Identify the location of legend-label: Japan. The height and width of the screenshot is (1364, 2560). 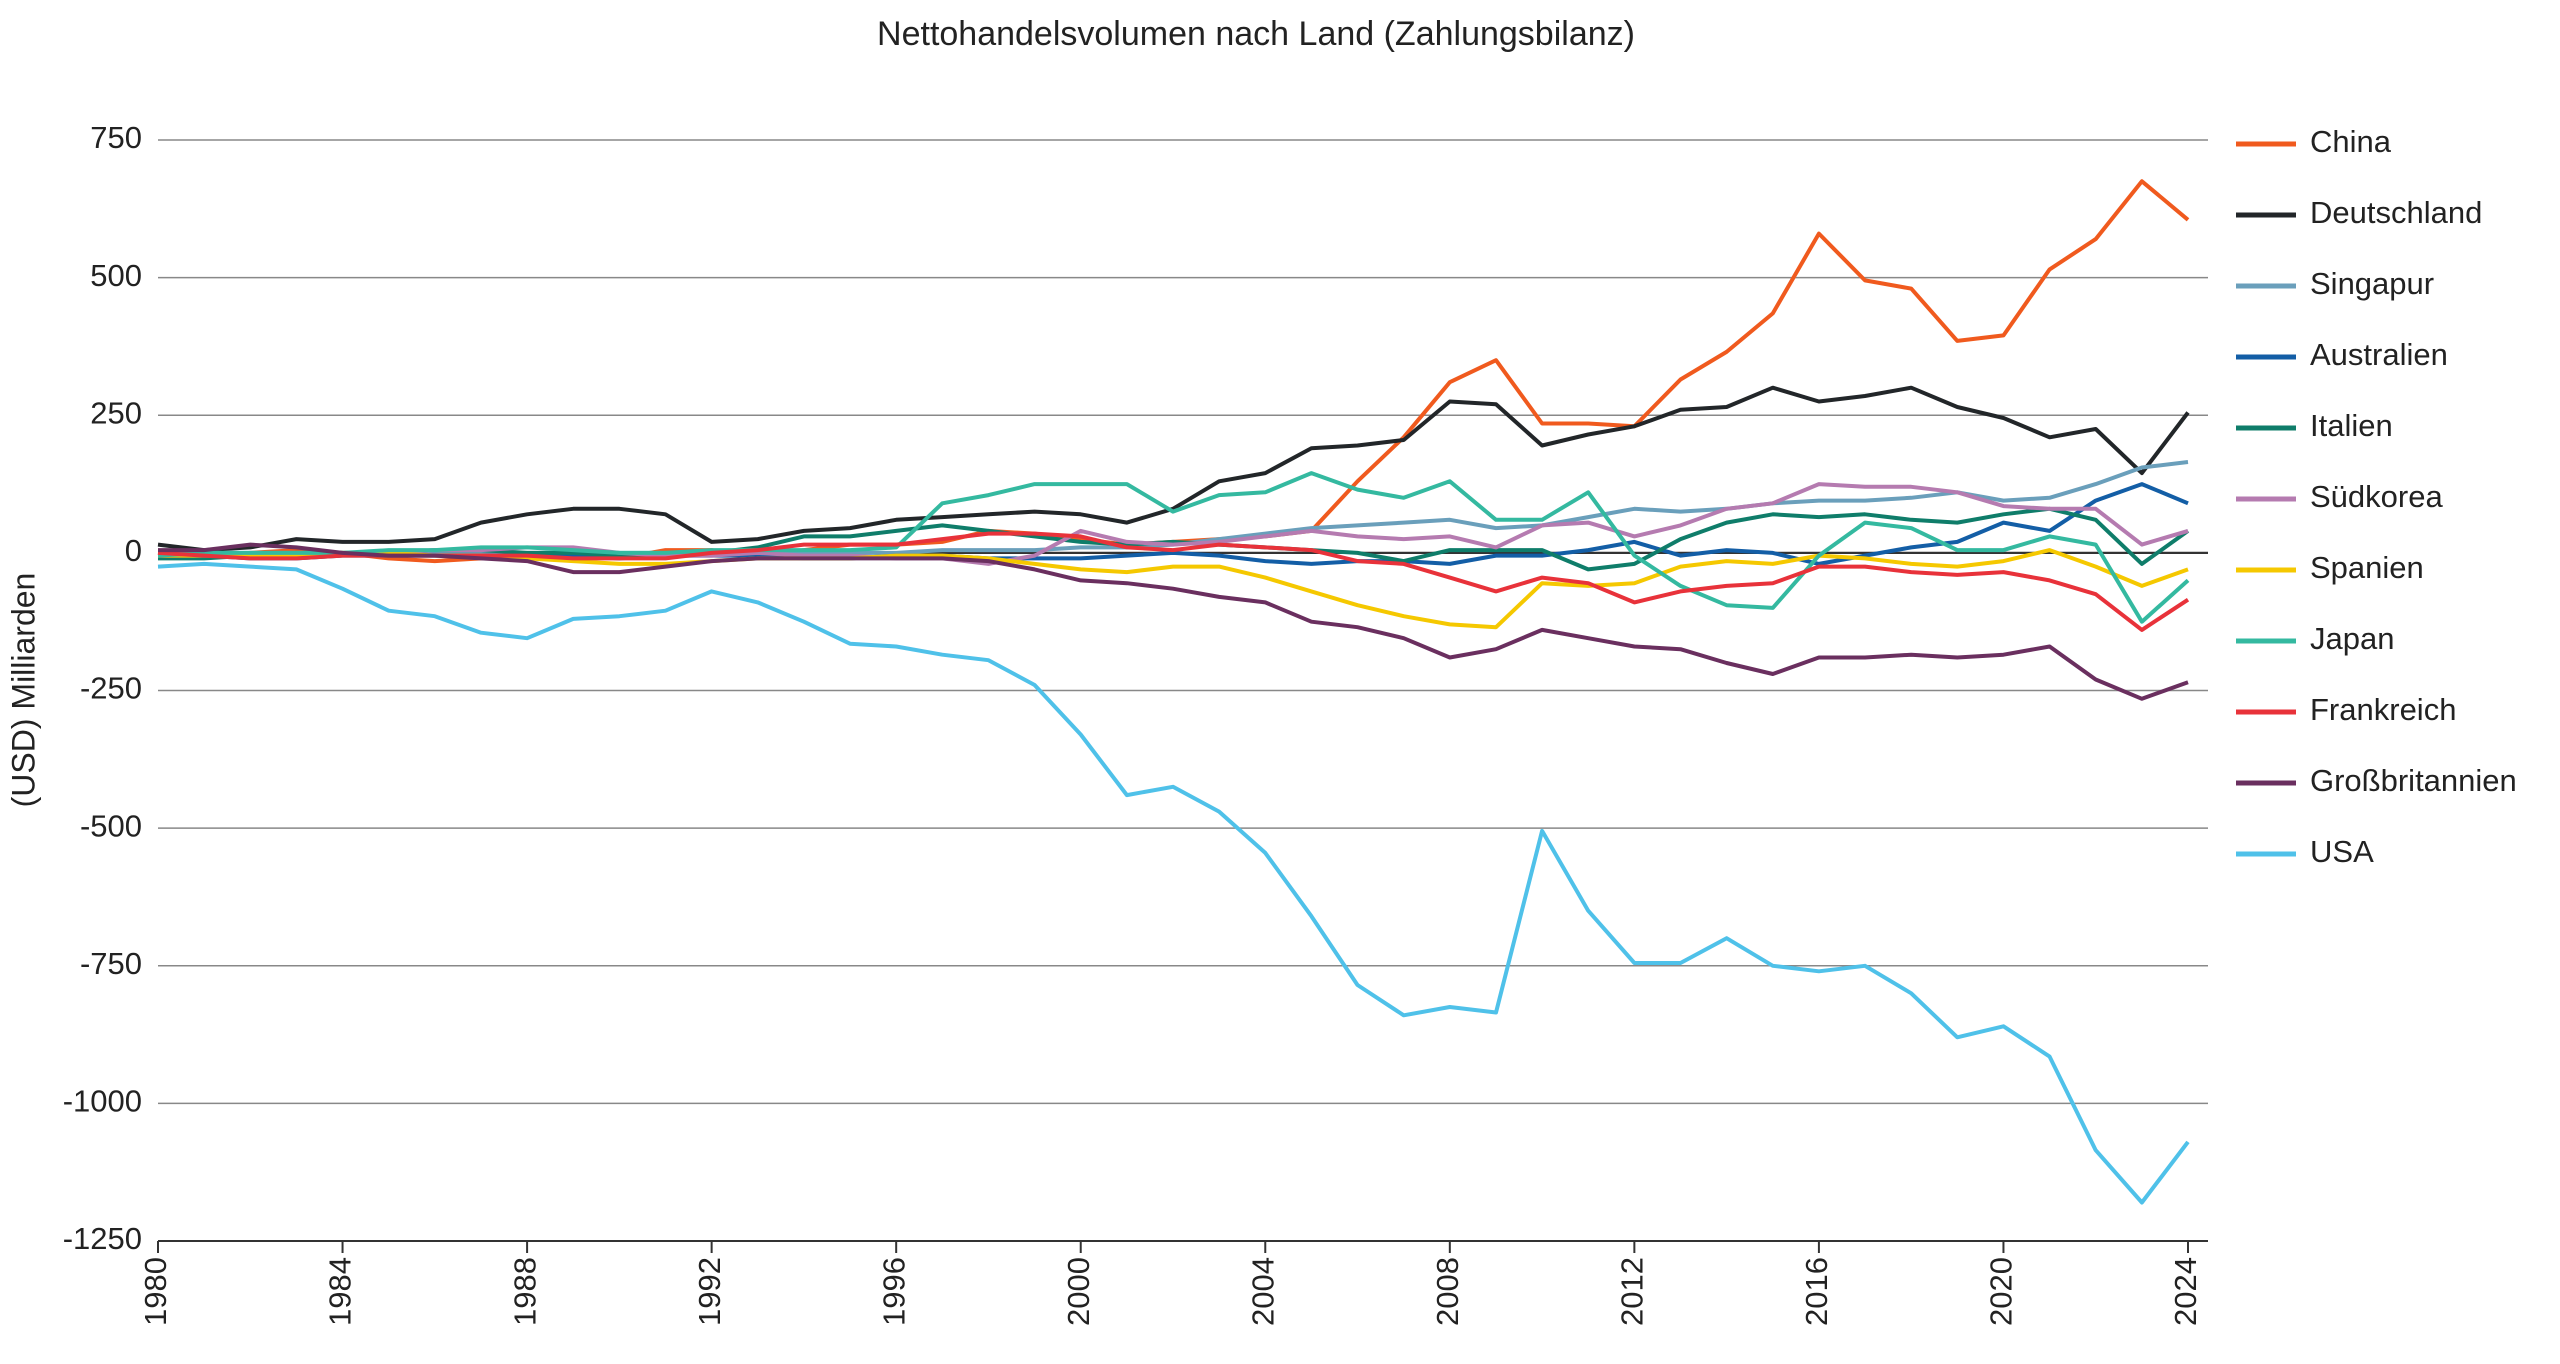
(2352, 638).